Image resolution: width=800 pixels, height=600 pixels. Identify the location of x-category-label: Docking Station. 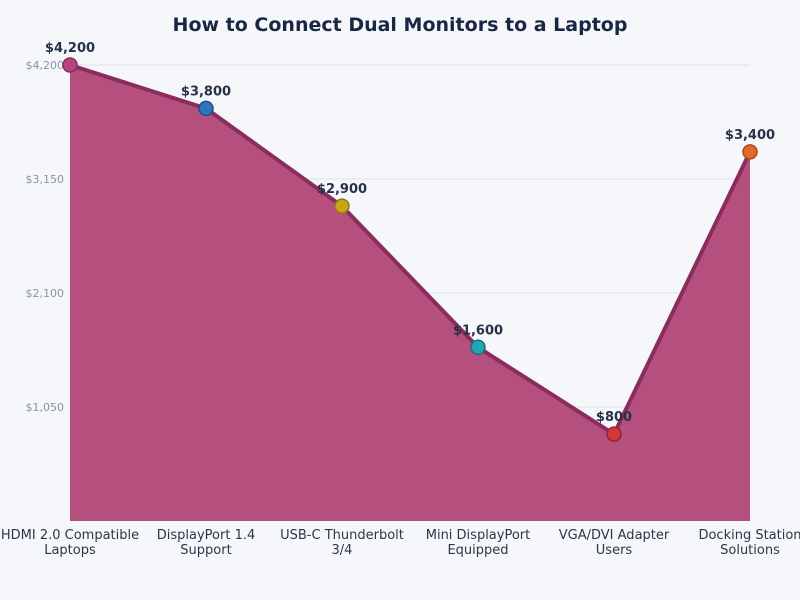
(749, 535).